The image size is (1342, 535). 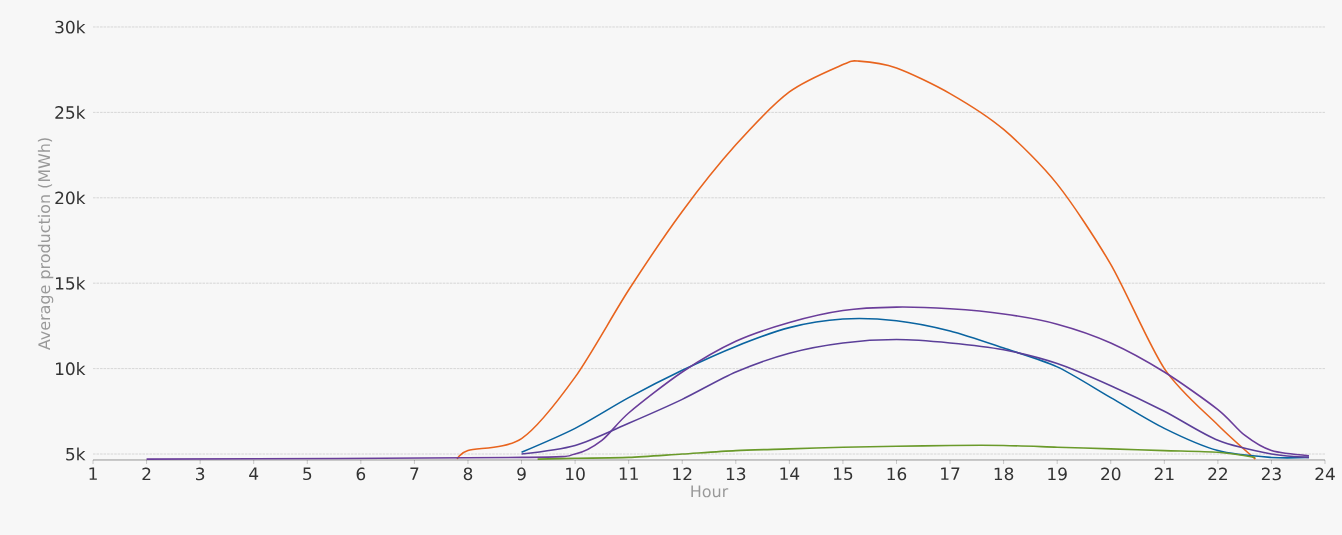 I want to click on x-tick-label: 1, so click(x=93, y=473).